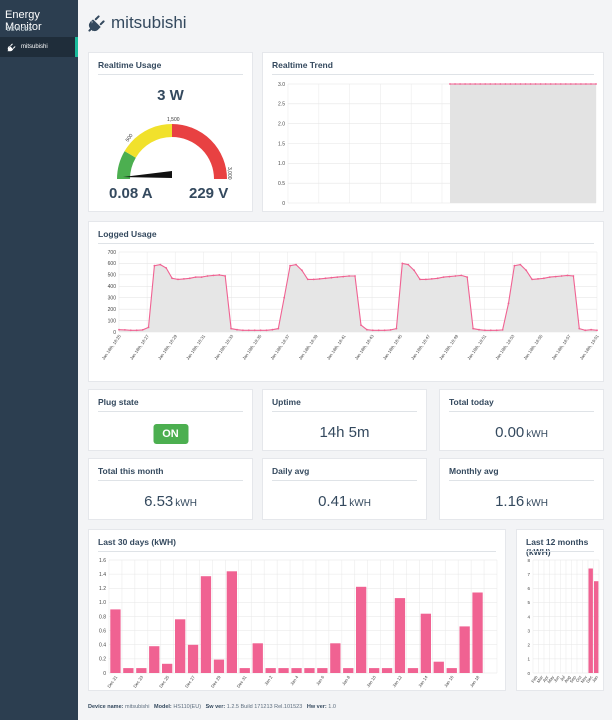 The image size is (612, 720). I want to click on x-tick-label: Jan 18th, 18:39, so click(308, 347).